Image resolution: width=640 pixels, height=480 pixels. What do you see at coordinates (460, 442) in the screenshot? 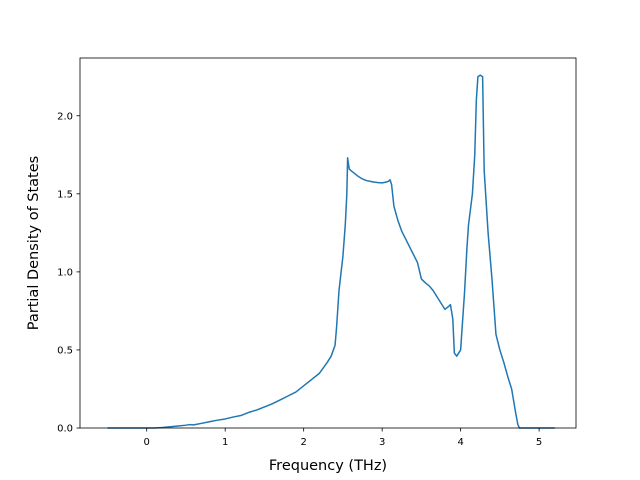
I see `x-tick-label: 4` at bounding box center [460, 442].